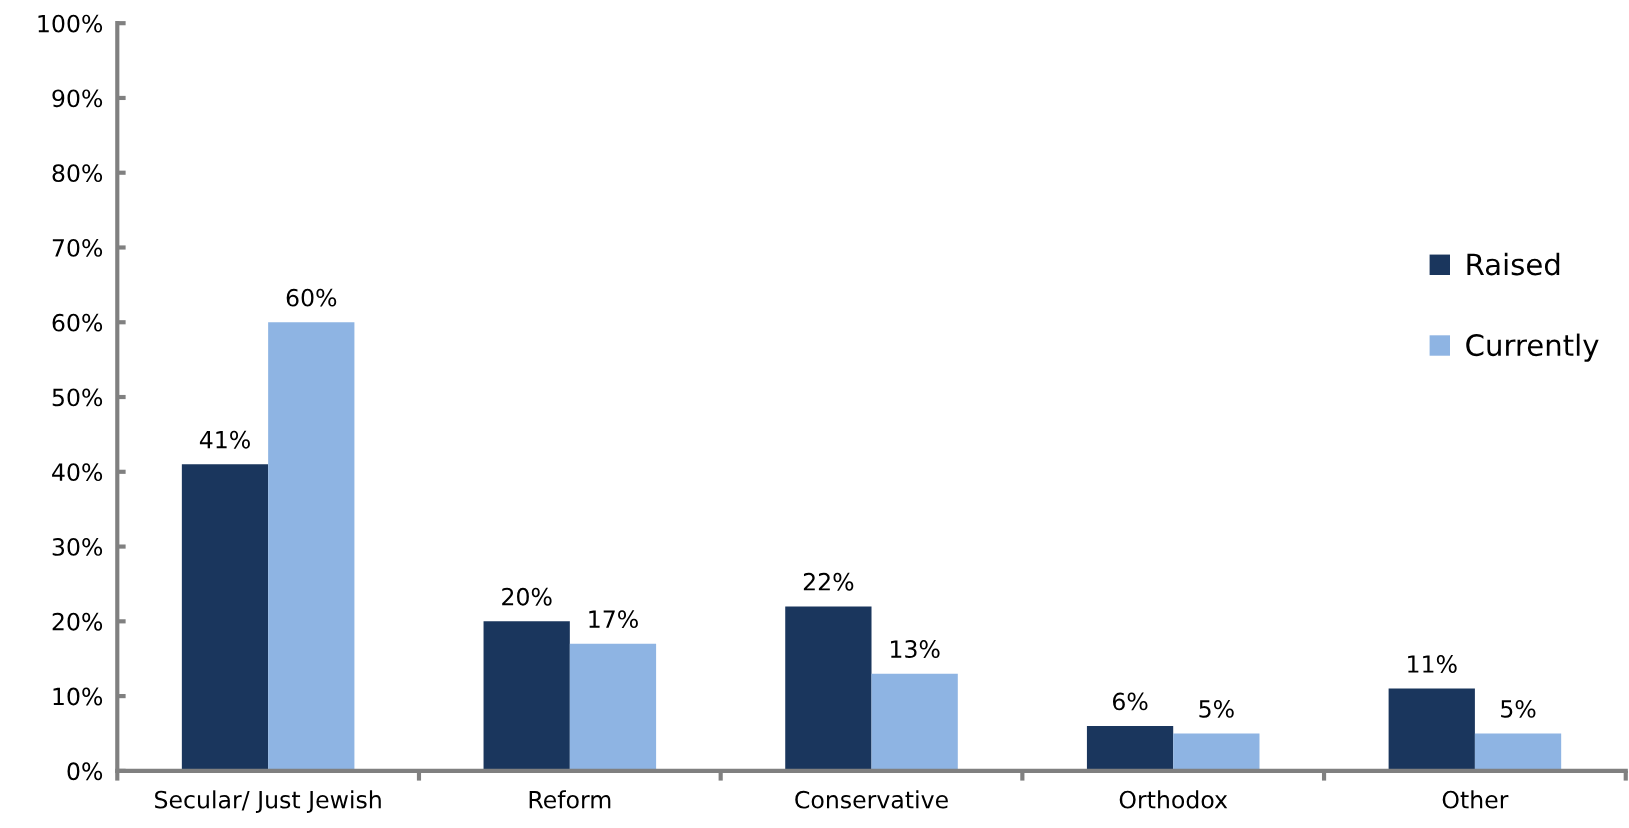  What do you see at coordinates (77, 472) in the screenshot?
I see `y-tick-label: 40%` at bounding box center [77, 472].